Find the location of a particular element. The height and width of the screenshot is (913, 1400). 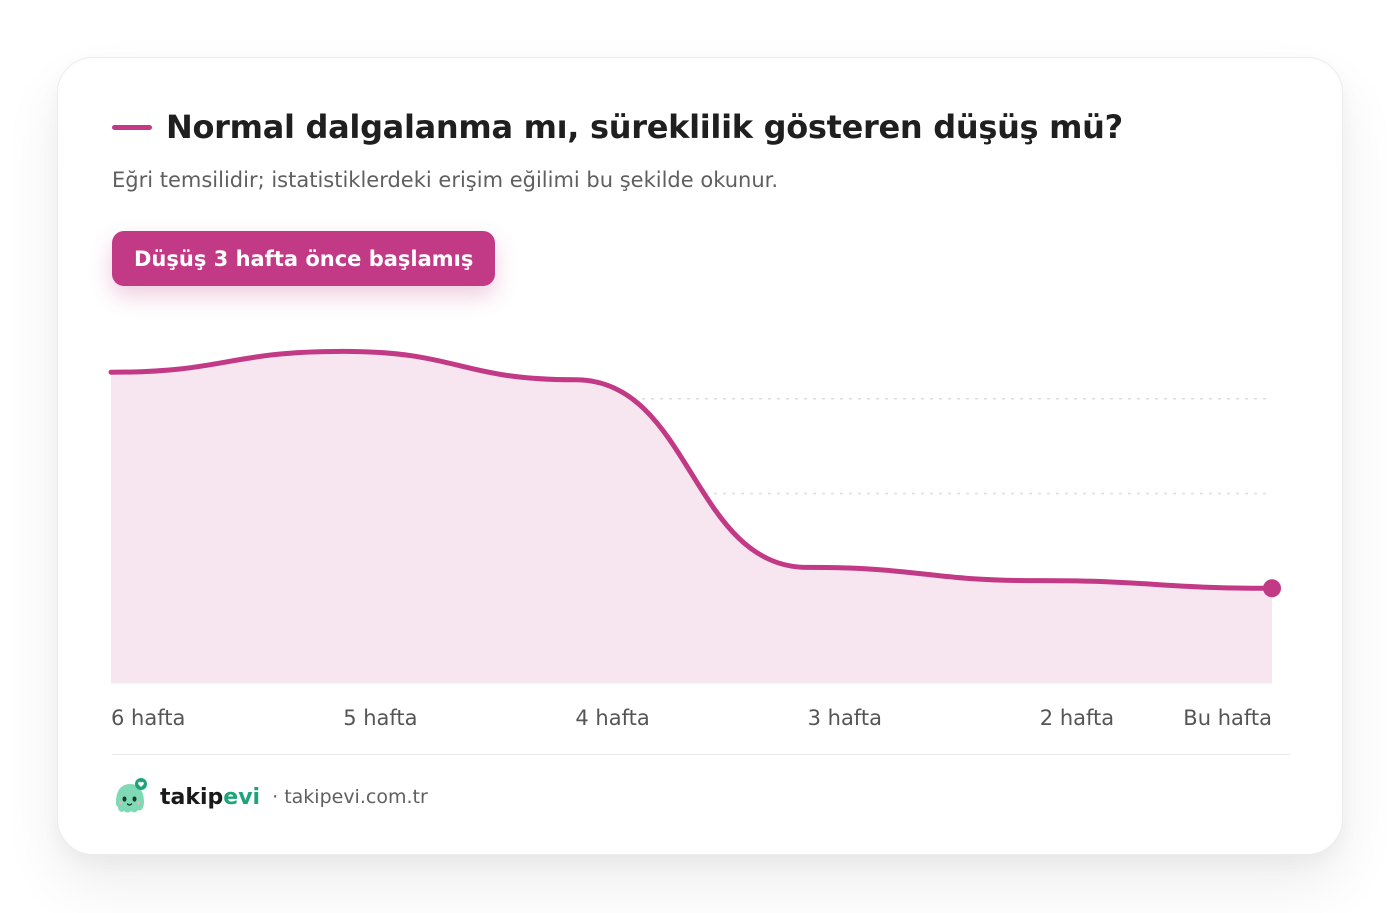

x-tick-label: 5 hafta is located at coordinates (380, 718).